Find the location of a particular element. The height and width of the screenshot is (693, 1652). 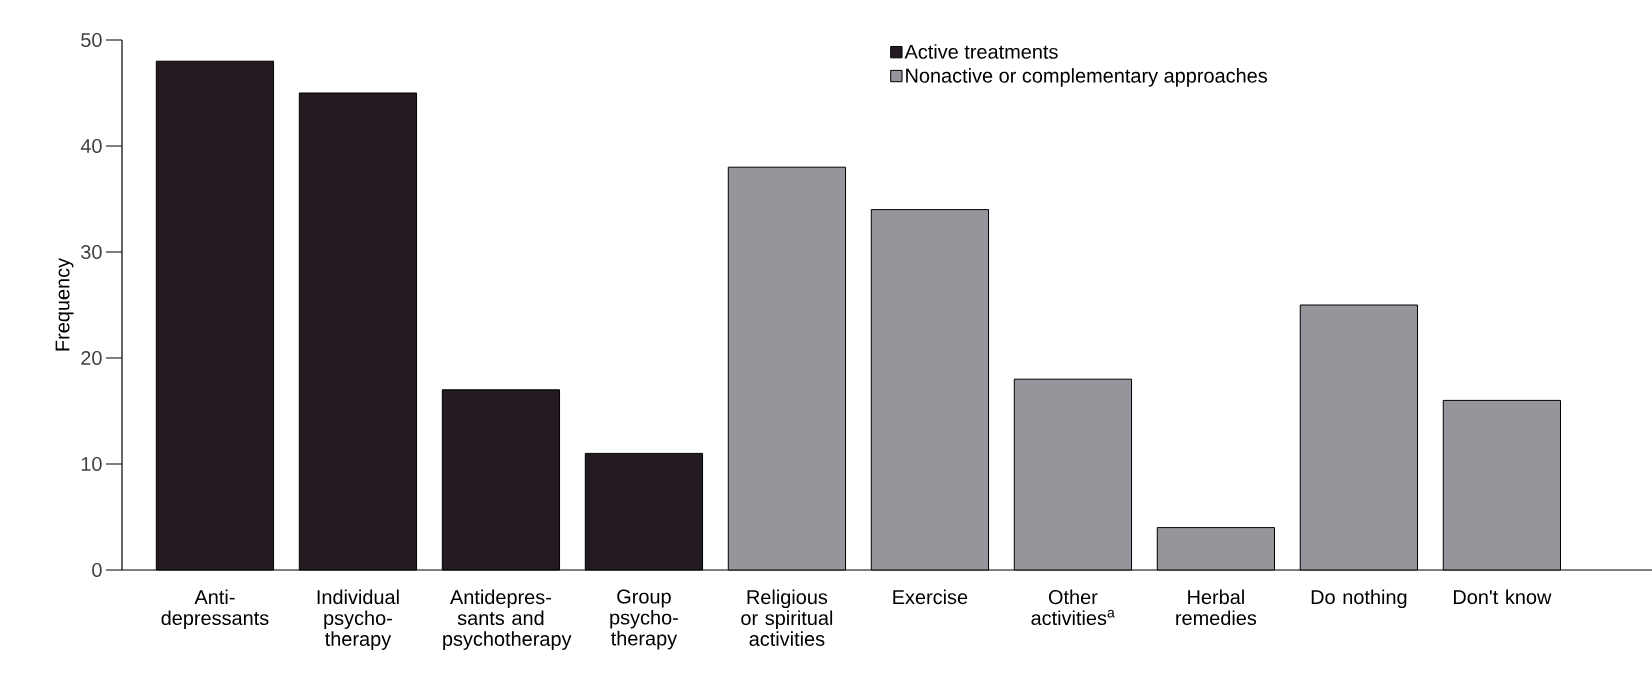

x-tick-label: Don't know is located at coordinates (1503, 597).